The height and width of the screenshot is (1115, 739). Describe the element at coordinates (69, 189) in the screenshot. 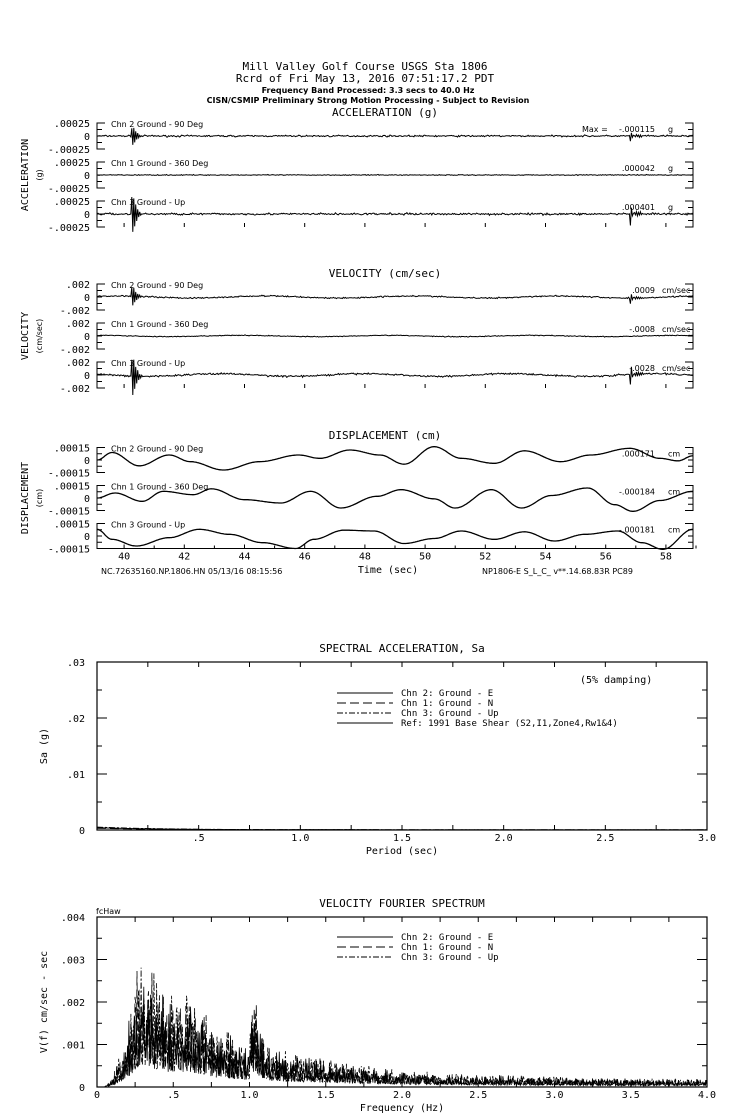

I see `y-tick-label: -.00025` at that location.